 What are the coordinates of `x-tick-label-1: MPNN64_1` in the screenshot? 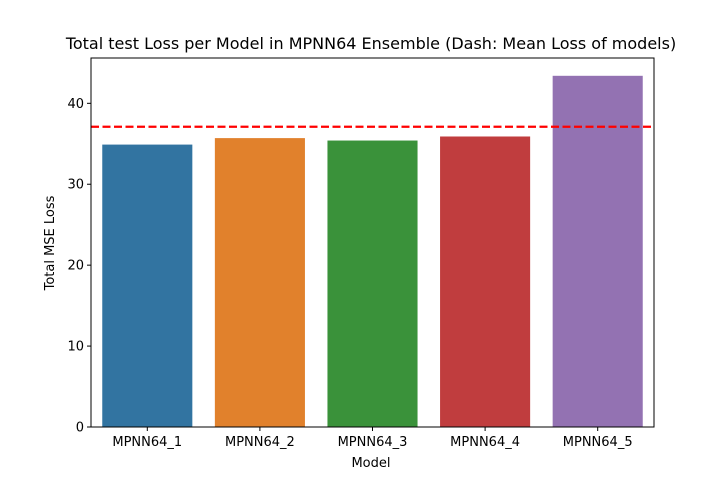 It's located at (147, 442).